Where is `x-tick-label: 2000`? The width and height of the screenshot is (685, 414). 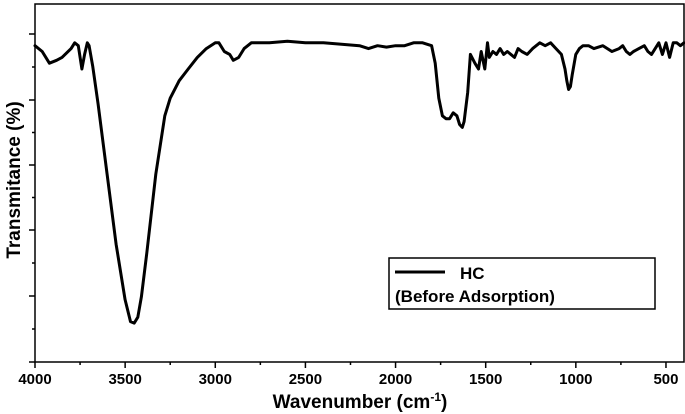 x-tick-label: 2000 is located at coordinates (395, 379).